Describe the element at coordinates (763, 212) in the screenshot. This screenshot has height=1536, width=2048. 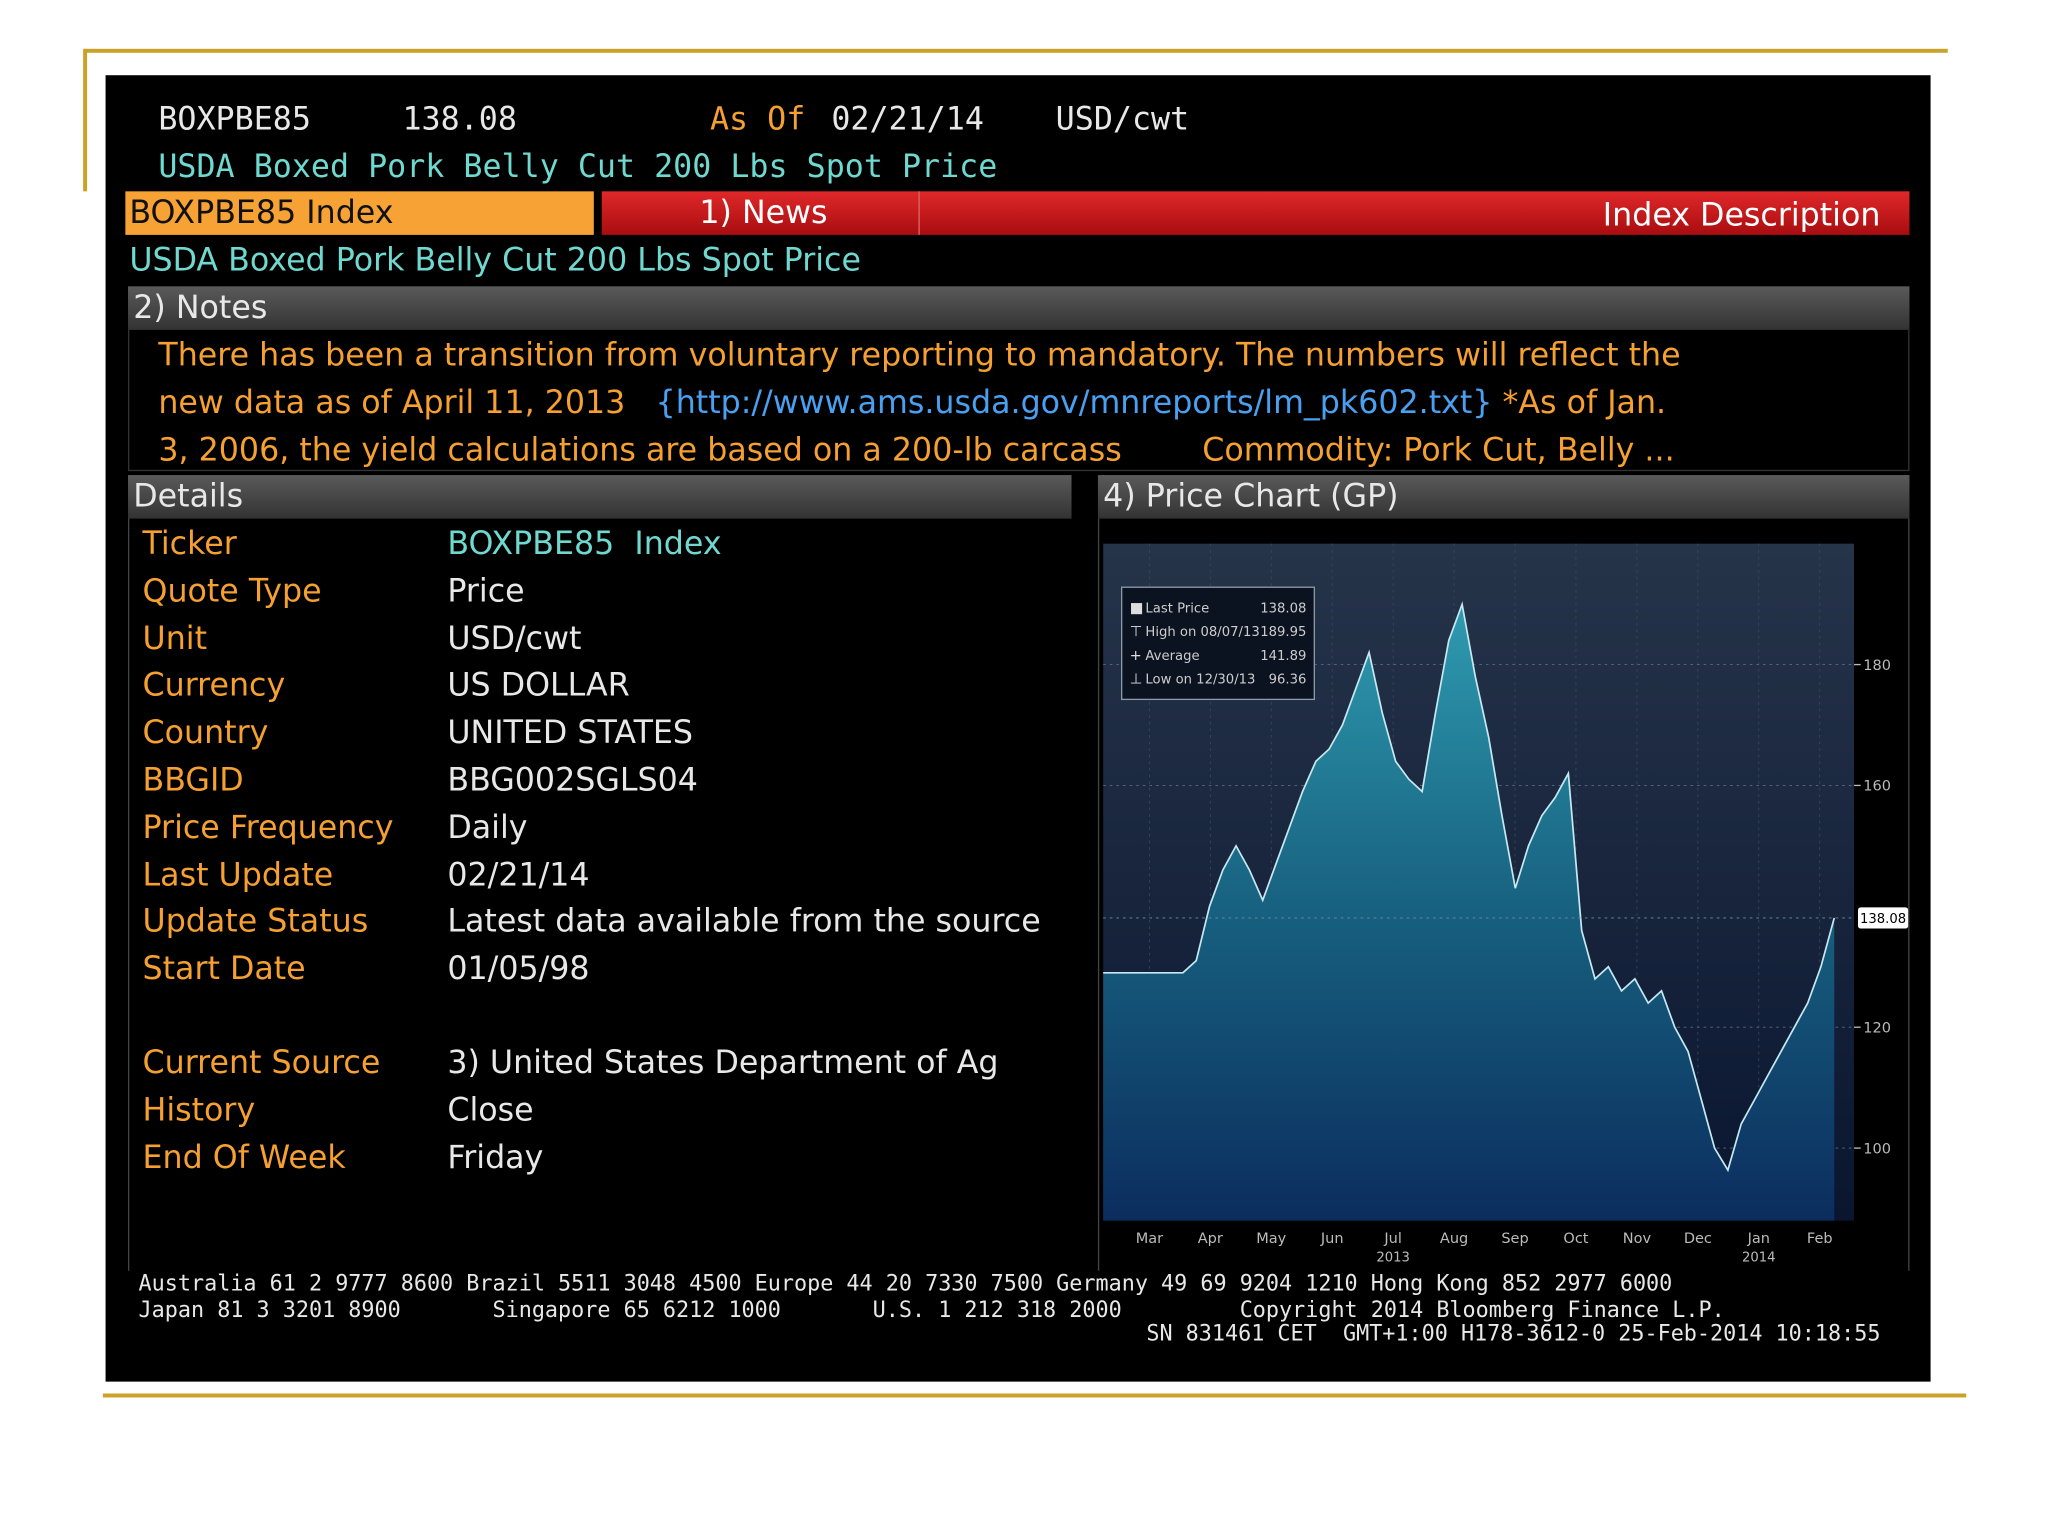
I see `news-tab: 1) News` at that location.